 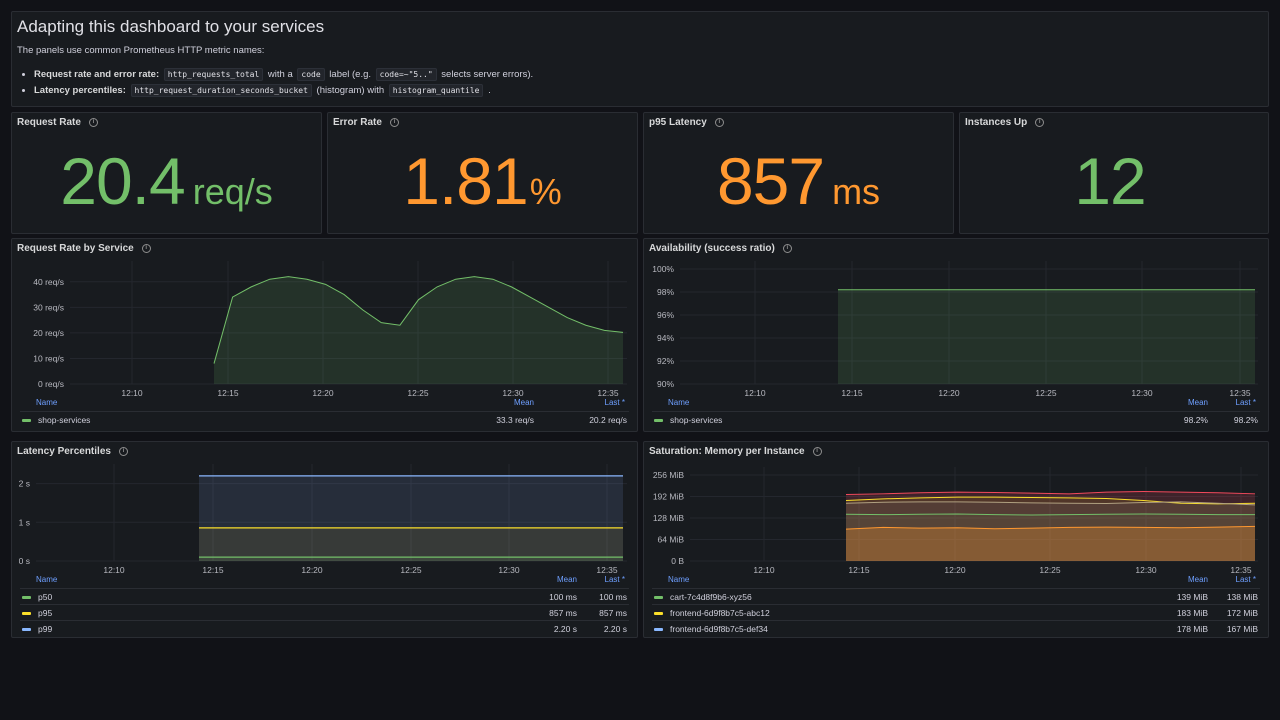 I want to click on stat-panel-instances-up: Instances Up i 12, so click(x=1114, y=173).